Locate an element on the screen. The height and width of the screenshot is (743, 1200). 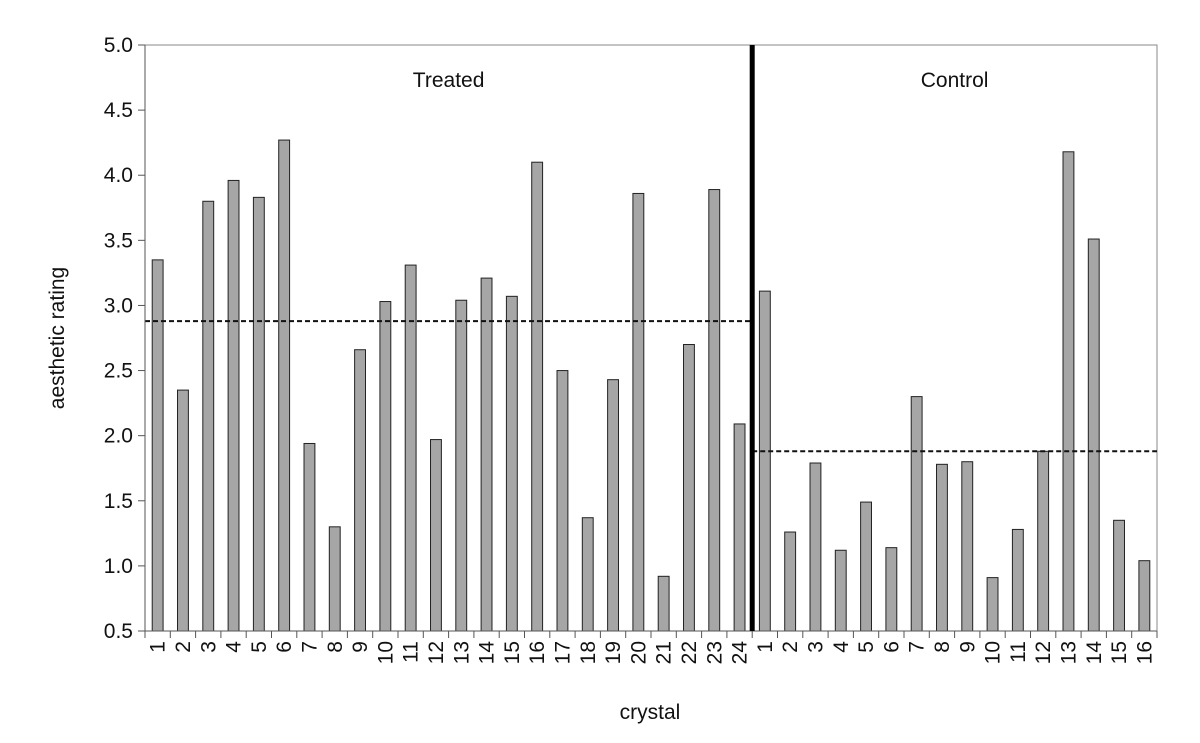
y-tick-label: 4.5 is located at coordinates (118, 110).